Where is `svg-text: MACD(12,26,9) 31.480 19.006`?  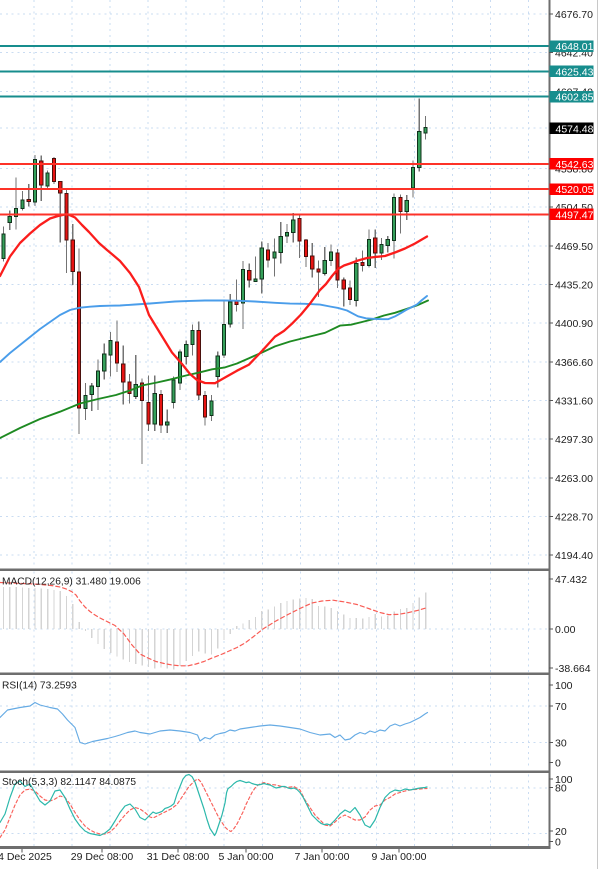
svg-text: MACD(12,26,9) 31.480 19.006 is located at coordinates (71, 582).